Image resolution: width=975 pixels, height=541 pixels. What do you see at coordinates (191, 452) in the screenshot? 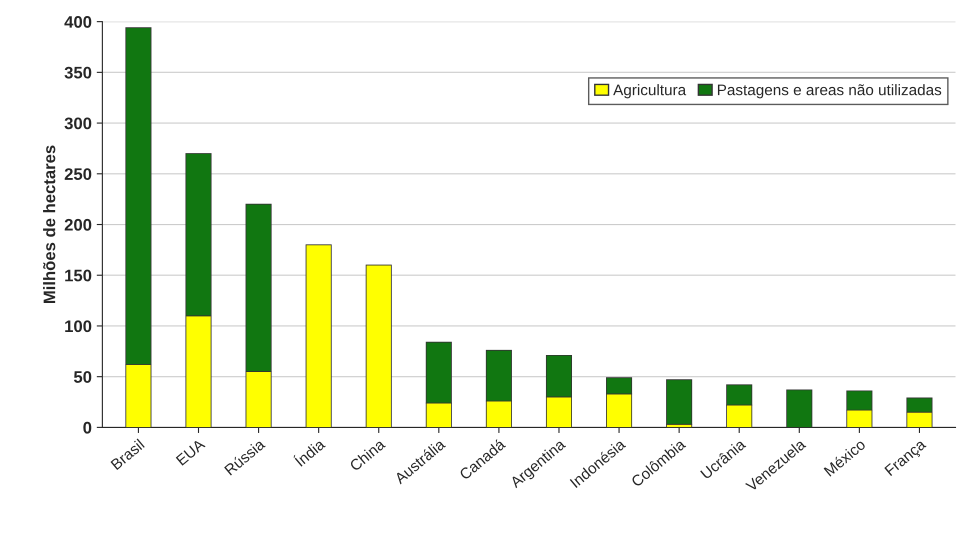
I see `x-tick-label: EUA` at bounding box center [191, 452].